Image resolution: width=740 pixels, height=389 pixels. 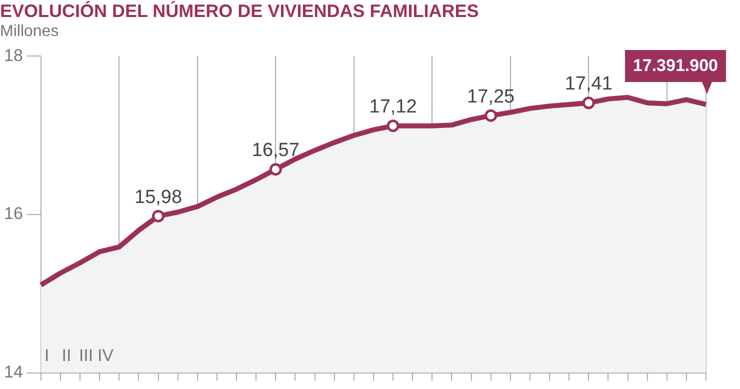 What do you see at coordinates (106, 355) in the screenshot?
I see `x-tick-label: IV` at bounding box center [106, 355].